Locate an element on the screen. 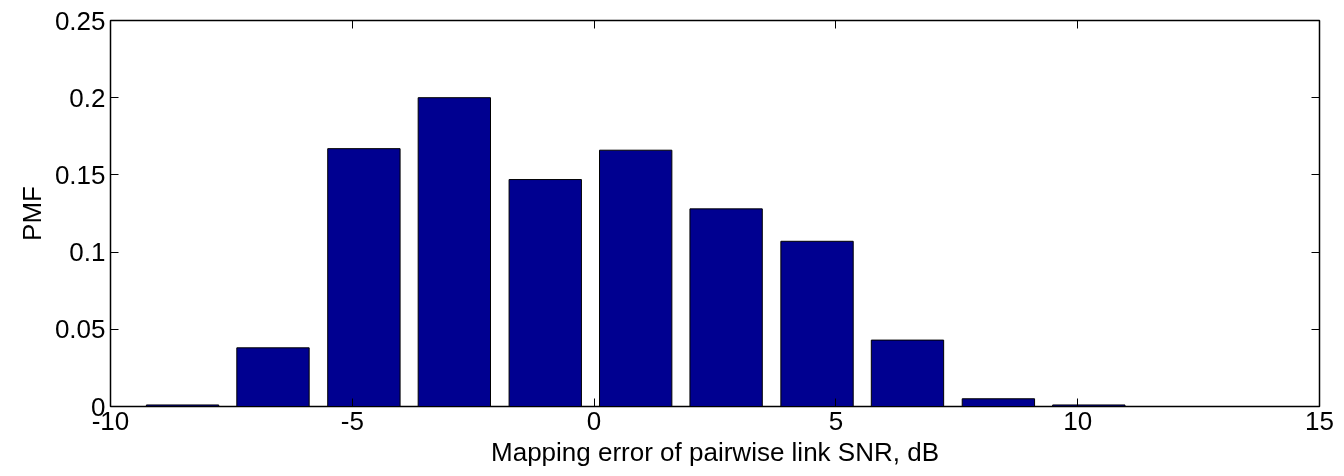  x-tick-label: 0 is located at coordinates (594, 420).